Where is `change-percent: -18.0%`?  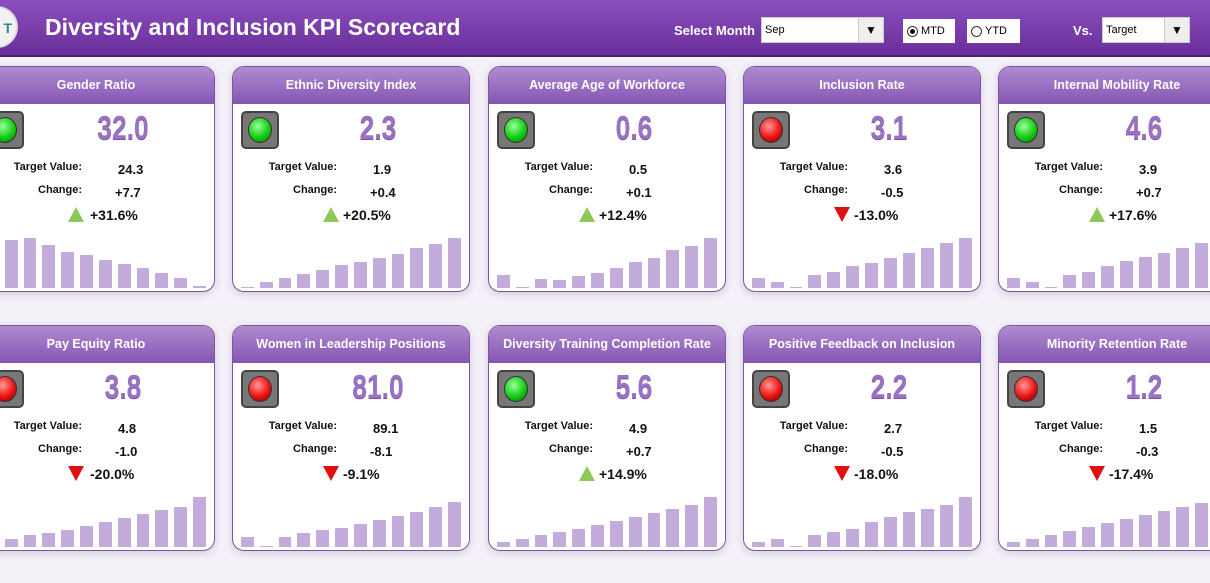 change-percent: -18.0% is located at coordinates (876, 474).